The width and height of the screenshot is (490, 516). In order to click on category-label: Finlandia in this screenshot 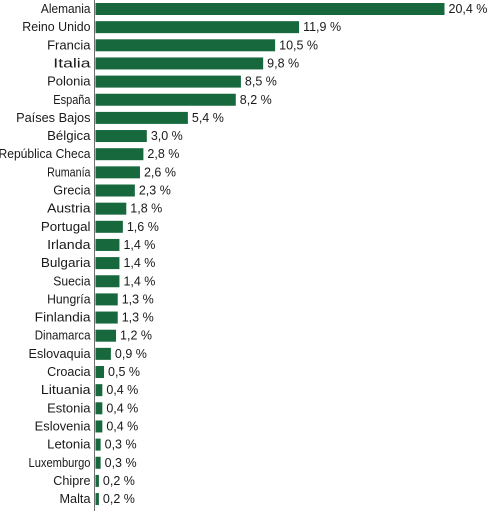, I will do `click(63, 318)`.